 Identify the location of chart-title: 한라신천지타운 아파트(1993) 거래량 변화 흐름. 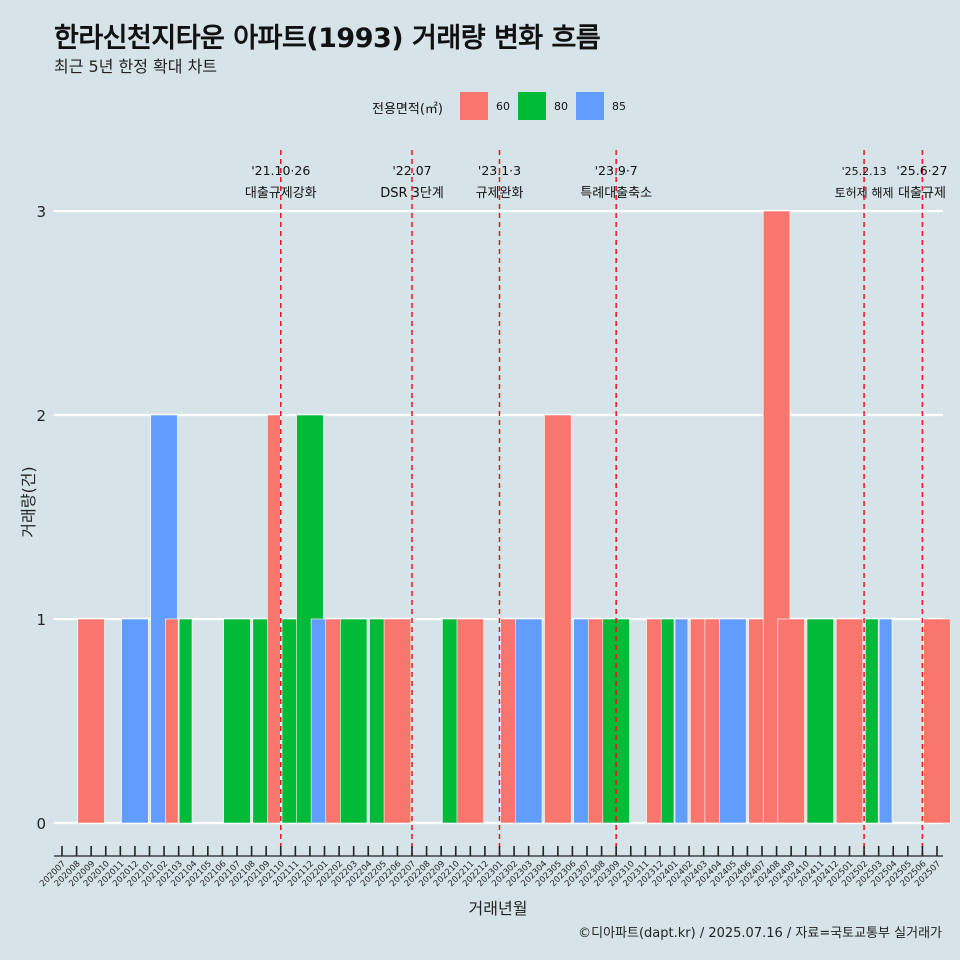
(327, 38).